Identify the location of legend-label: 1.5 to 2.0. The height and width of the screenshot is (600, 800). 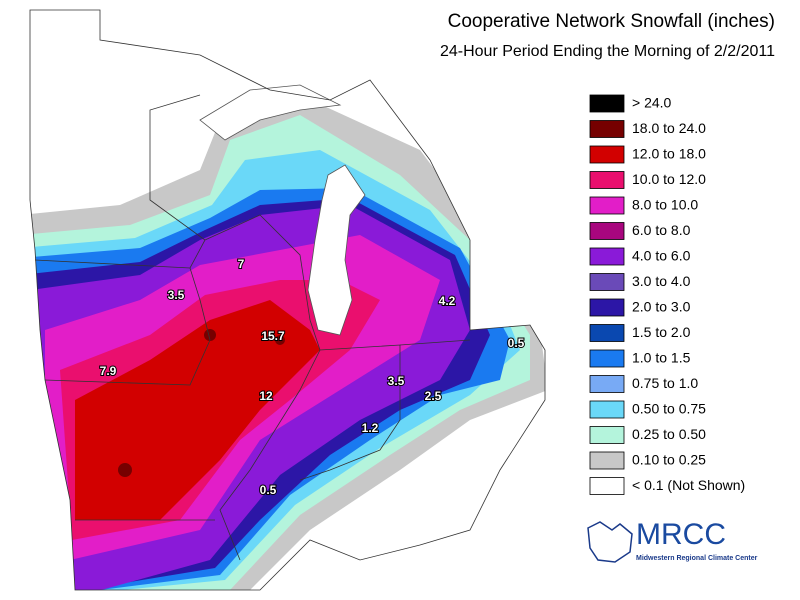
(661, 332).